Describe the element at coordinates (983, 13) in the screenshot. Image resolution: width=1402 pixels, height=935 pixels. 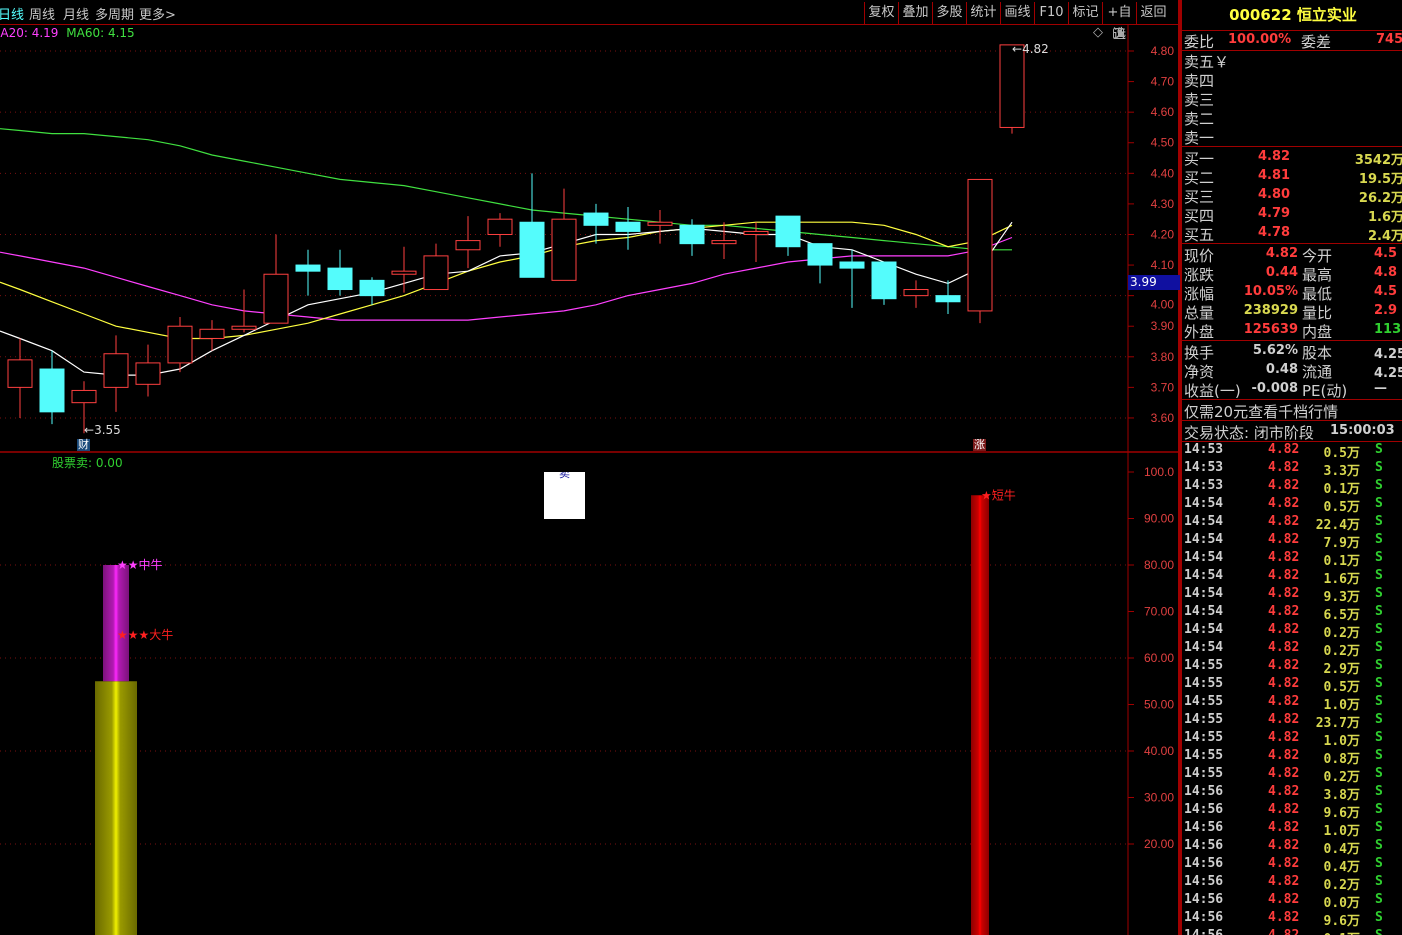
I see `toolbar-button-3: 统计` at that location.